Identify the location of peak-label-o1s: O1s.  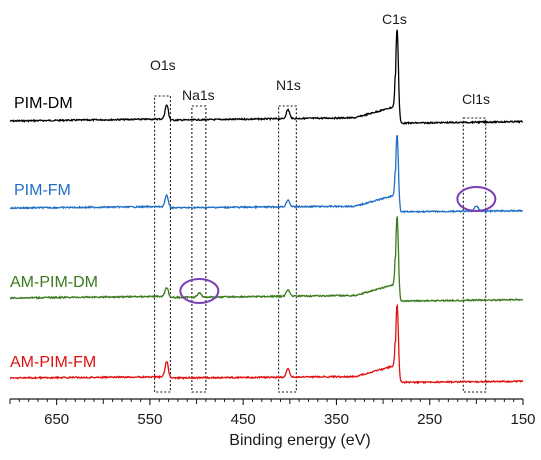
(163, 65).